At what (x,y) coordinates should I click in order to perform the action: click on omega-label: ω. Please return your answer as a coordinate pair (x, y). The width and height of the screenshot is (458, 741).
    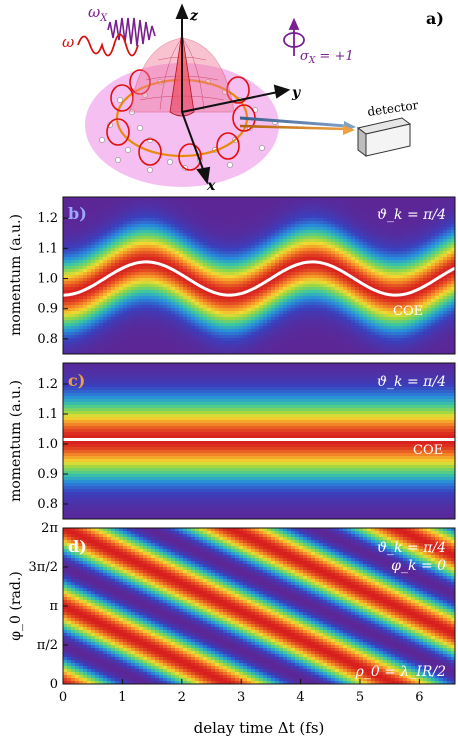
    Looking at the image, I should click on (68, 42).